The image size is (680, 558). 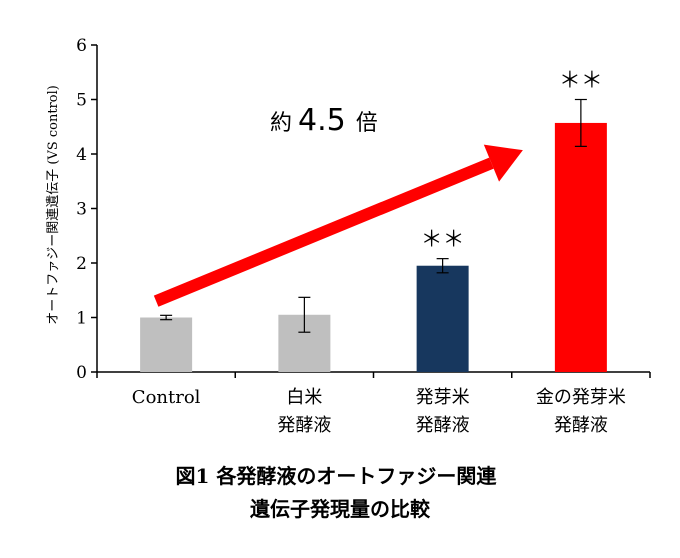 I want to click on category-label: Control, so click(x=166, y=397).